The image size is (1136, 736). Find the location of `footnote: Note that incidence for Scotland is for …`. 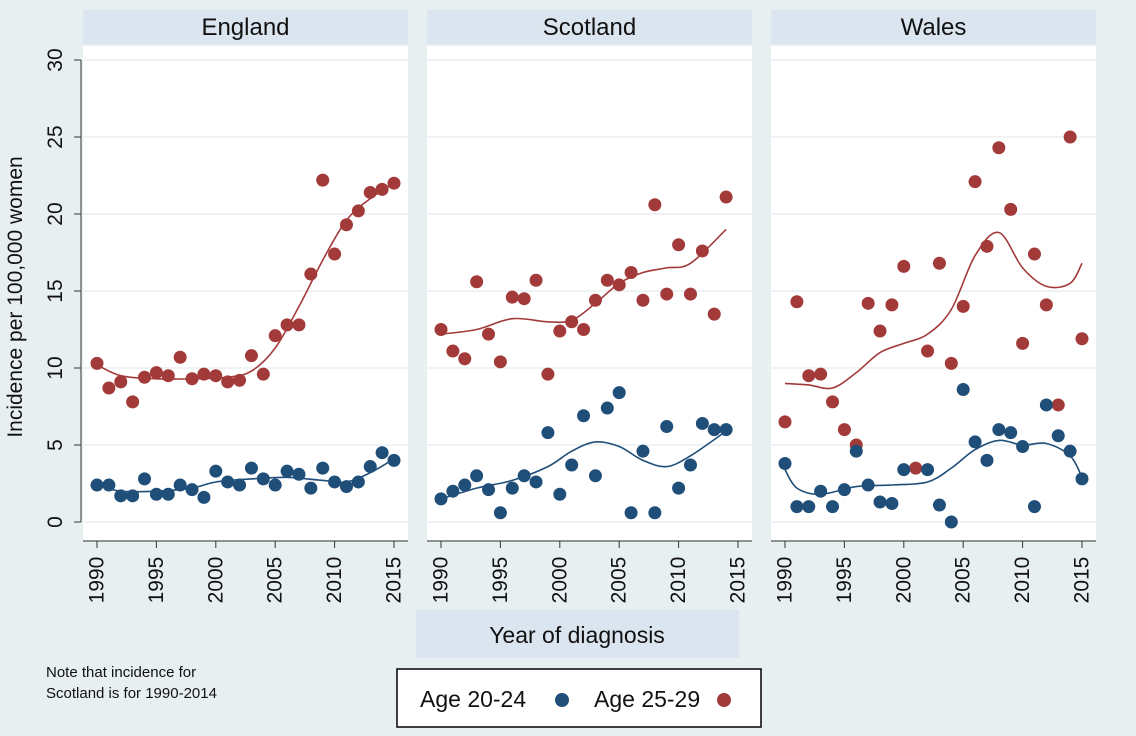

footnote: Note that incidence for Scotland is for … is located at coordinates (131, 683).